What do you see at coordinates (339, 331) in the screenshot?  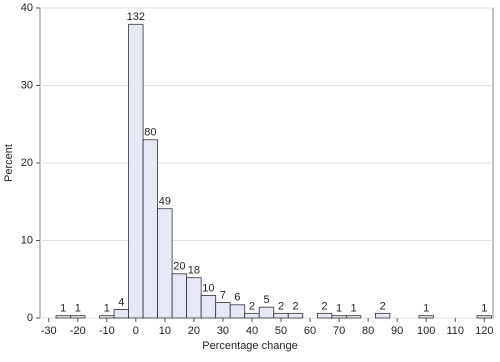 I see `x-tick-label: 70` at bounding box center [339, 331].